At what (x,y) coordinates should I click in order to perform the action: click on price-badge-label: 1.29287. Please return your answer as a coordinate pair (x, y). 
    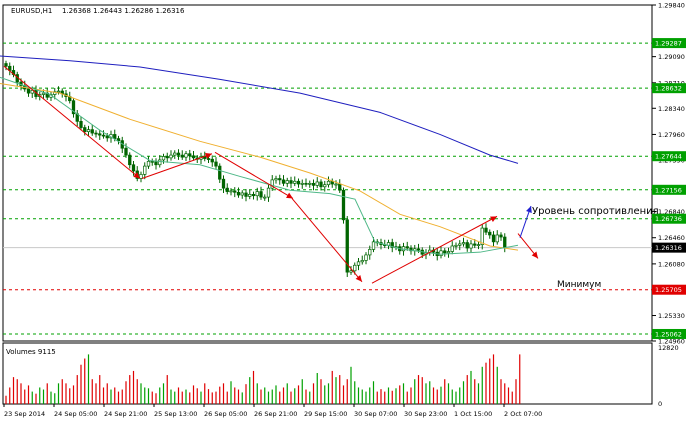
    Looking at the image, I should click on (668, 44).